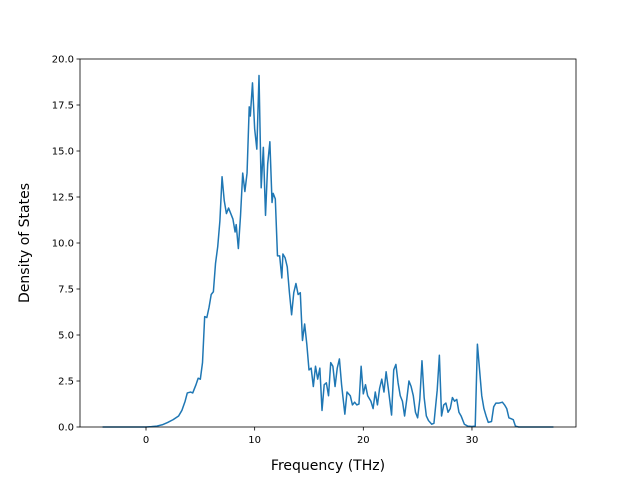 The image size is (640, 480). I want to click on y-tick-label: 5.0, so click(66, 336).